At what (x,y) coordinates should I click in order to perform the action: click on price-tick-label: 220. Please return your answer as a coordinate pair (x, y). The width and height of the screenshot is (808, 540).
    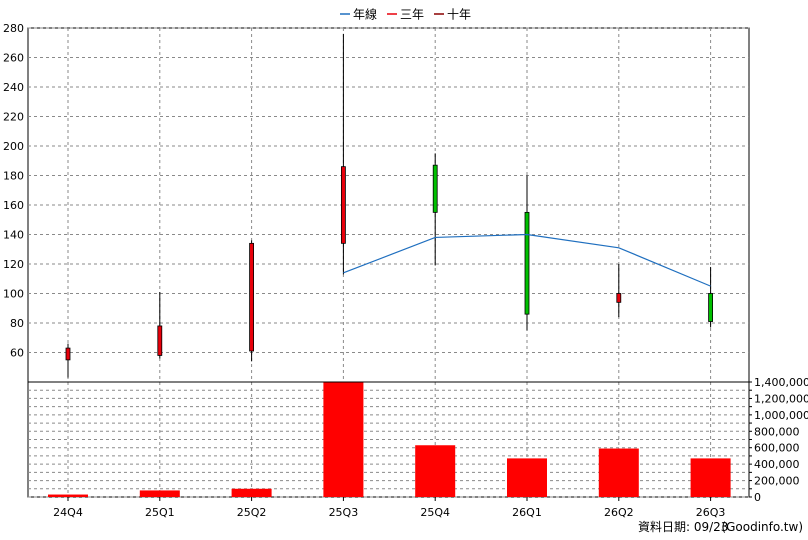
    Looking at the image, I should click on (13, 117).